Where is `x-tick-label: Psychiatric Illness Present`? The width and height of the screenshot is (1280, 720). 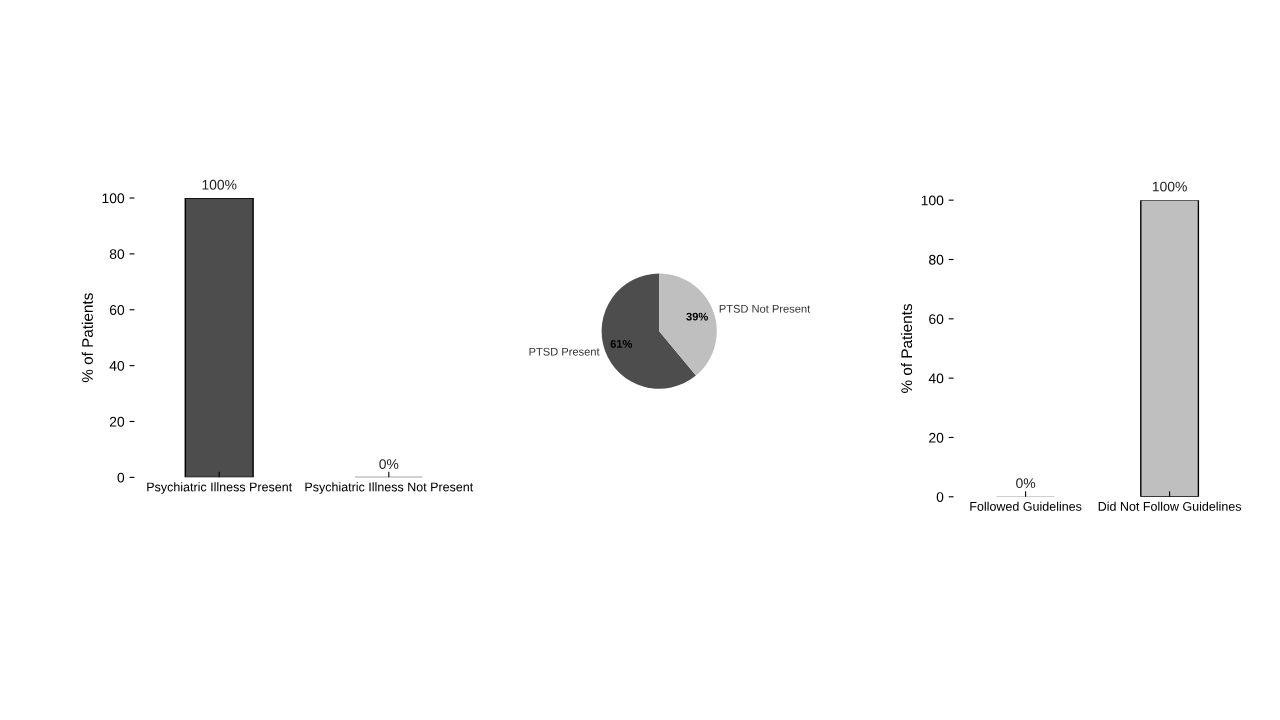
x-tick-label: Psychiatric Illness Present is located at coordinates (220, 488).